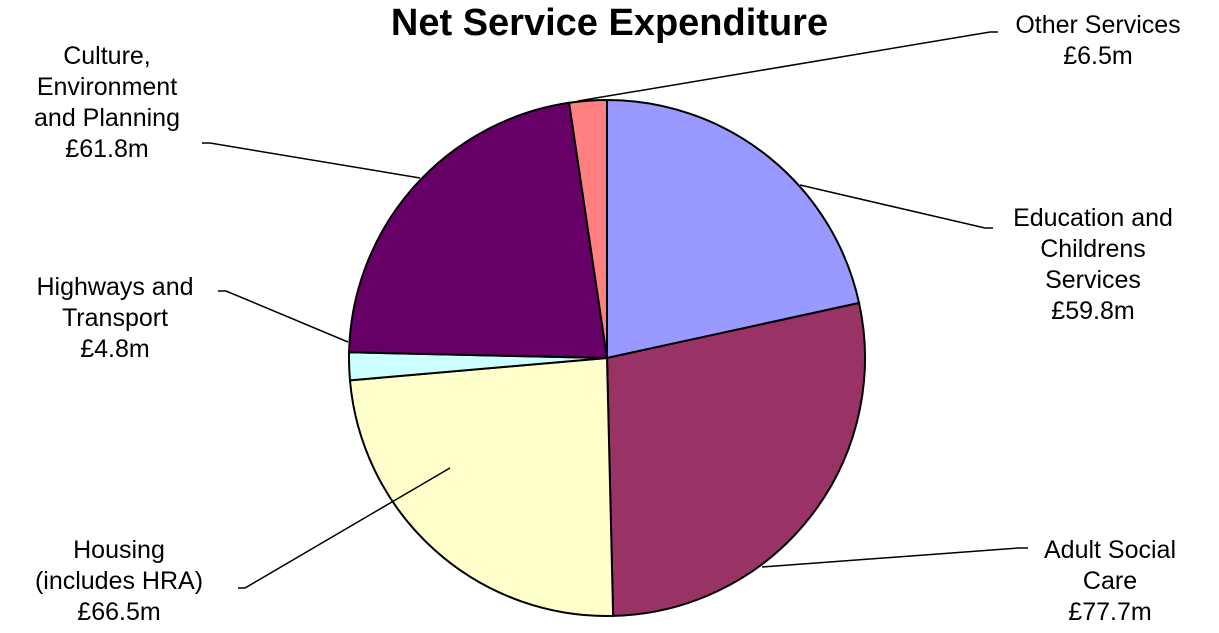 The height and width of the screenshot is (633, 1219). Describe the element at coordinates (735, 459) in the screenshot. I see `pie-slice-adult-social-care` at that location.